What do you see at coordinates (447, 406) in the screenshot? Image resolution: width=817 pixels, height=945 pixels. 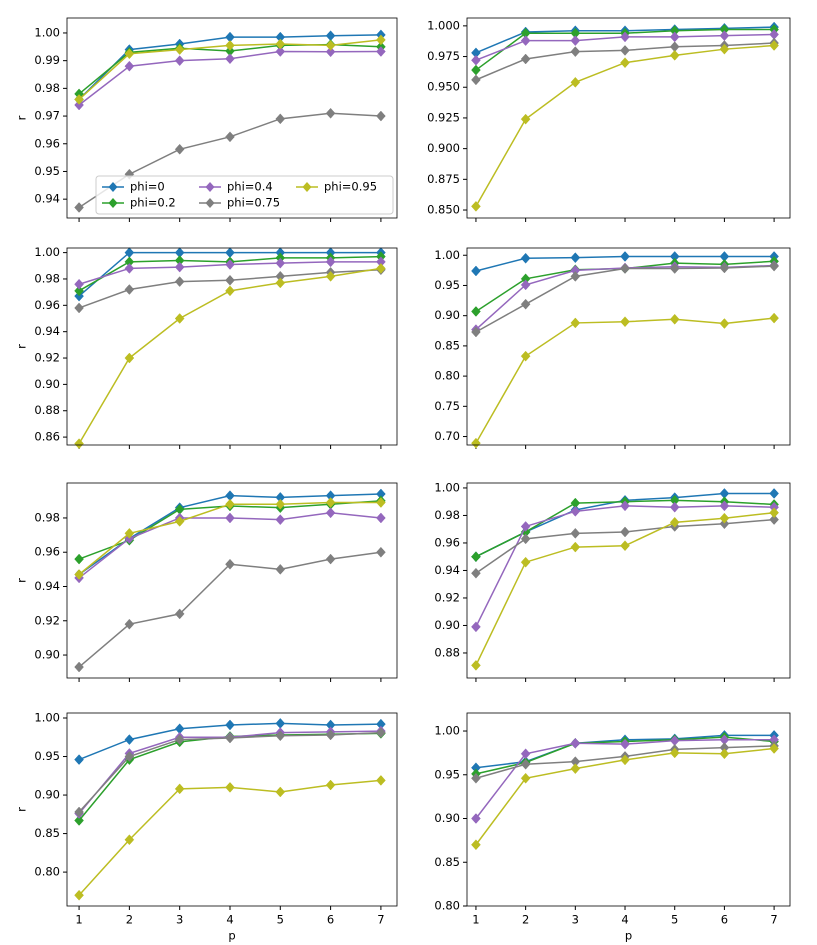 I see `y-tick-label: 0.75` at bounding box center [447, 406].